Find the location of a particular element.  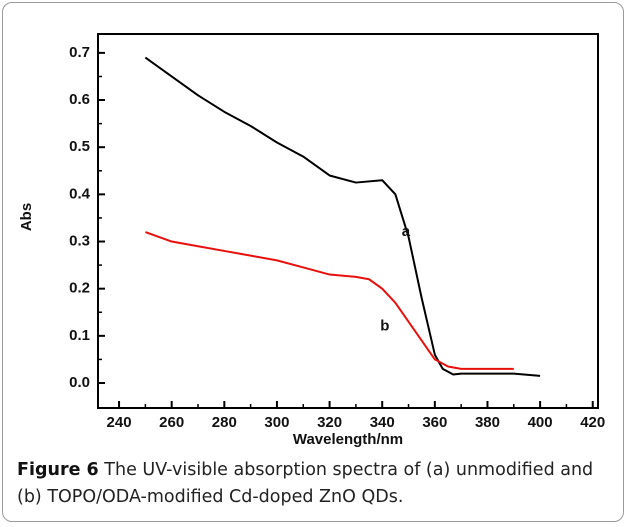

y-tick-label: 0.6 is located at coordinates (79, 99).